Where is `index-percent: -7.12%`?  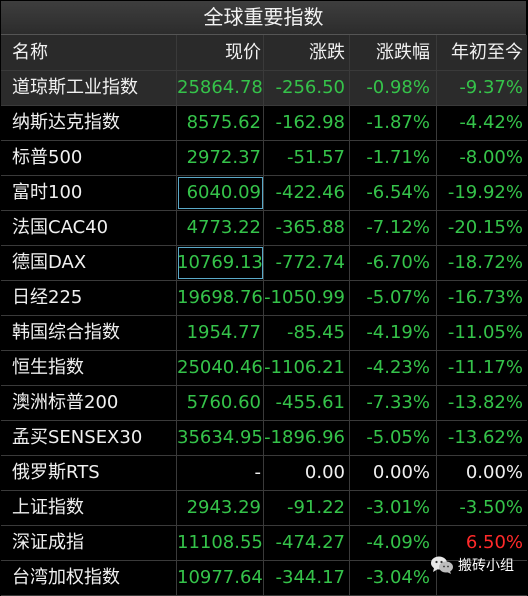
index-percent: -7.12% is located at coordinates (393, 228).